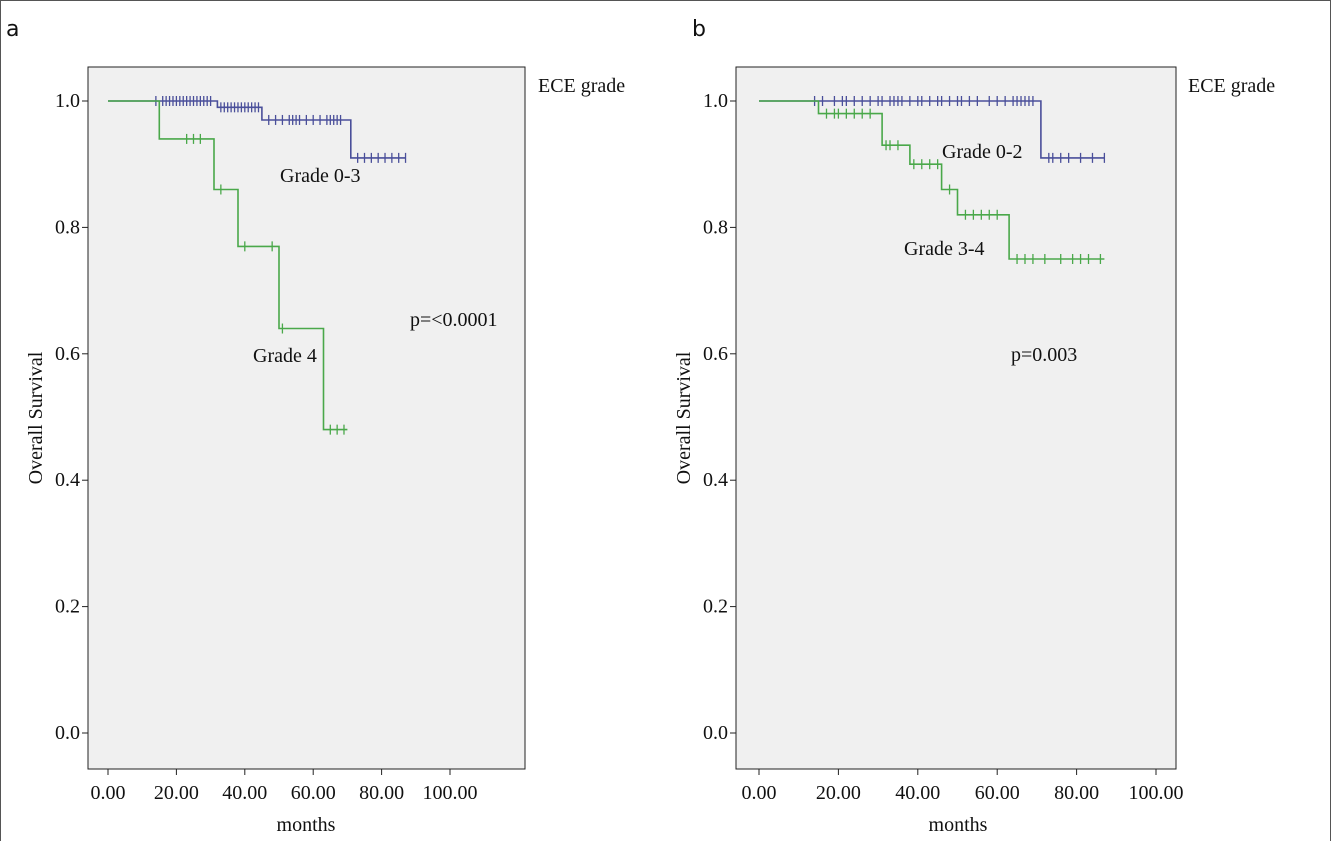 The width and height of the screenshot is (1332, 841). What do you see at coordinates (958, 825) in the screenshot?
I see `panel-b-x-axis-title: months` at bounding box center [958, 825].